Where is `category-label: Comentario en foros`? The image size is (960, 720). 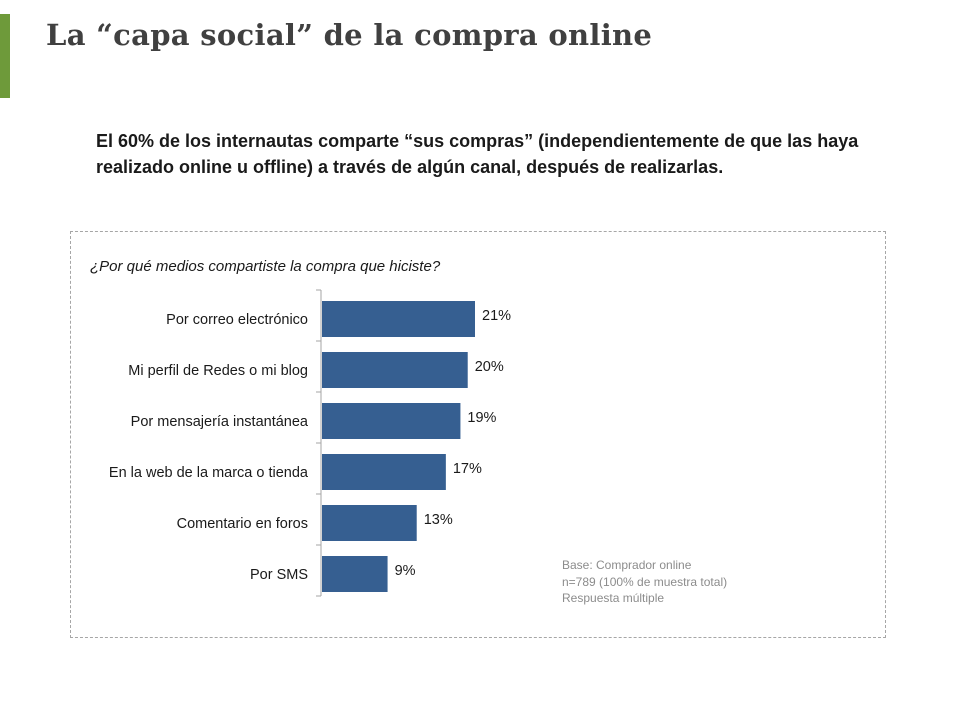
category-label: Comentario en foros is located at coordinates (242, 524).